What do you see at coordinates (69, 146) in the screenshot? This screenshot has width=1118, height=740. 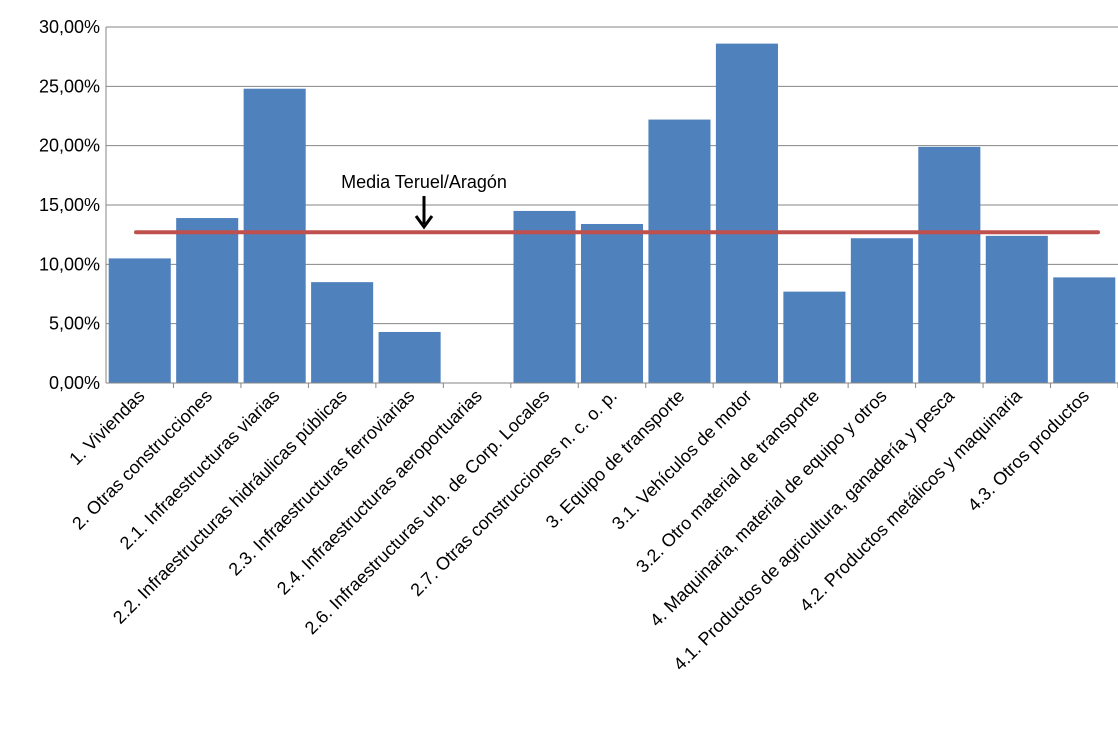 I see `y-tick-label: 20,00%` at bounding box center [69, 146].